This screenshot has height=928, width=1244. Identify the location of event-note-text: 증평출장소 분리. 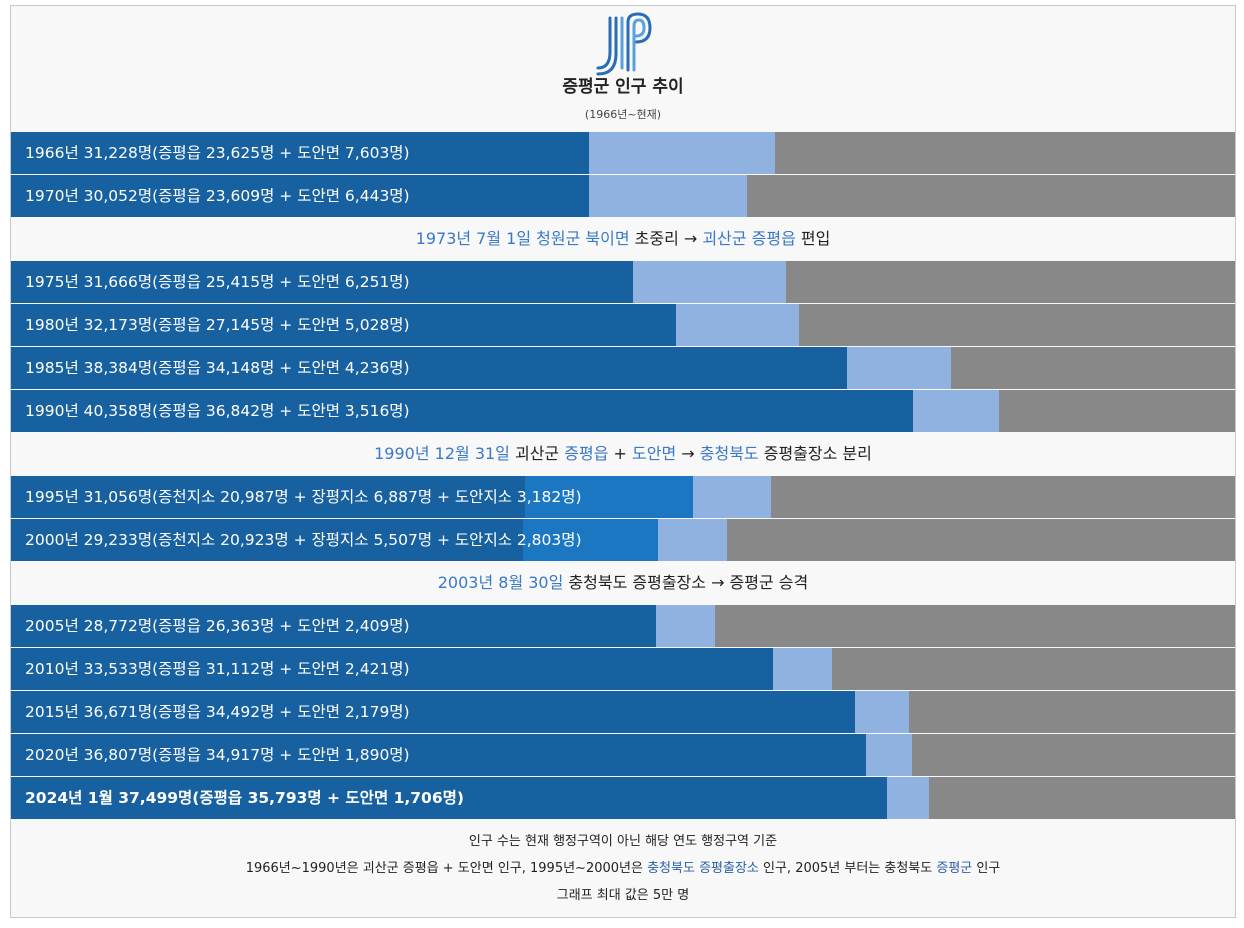
(815, 453).